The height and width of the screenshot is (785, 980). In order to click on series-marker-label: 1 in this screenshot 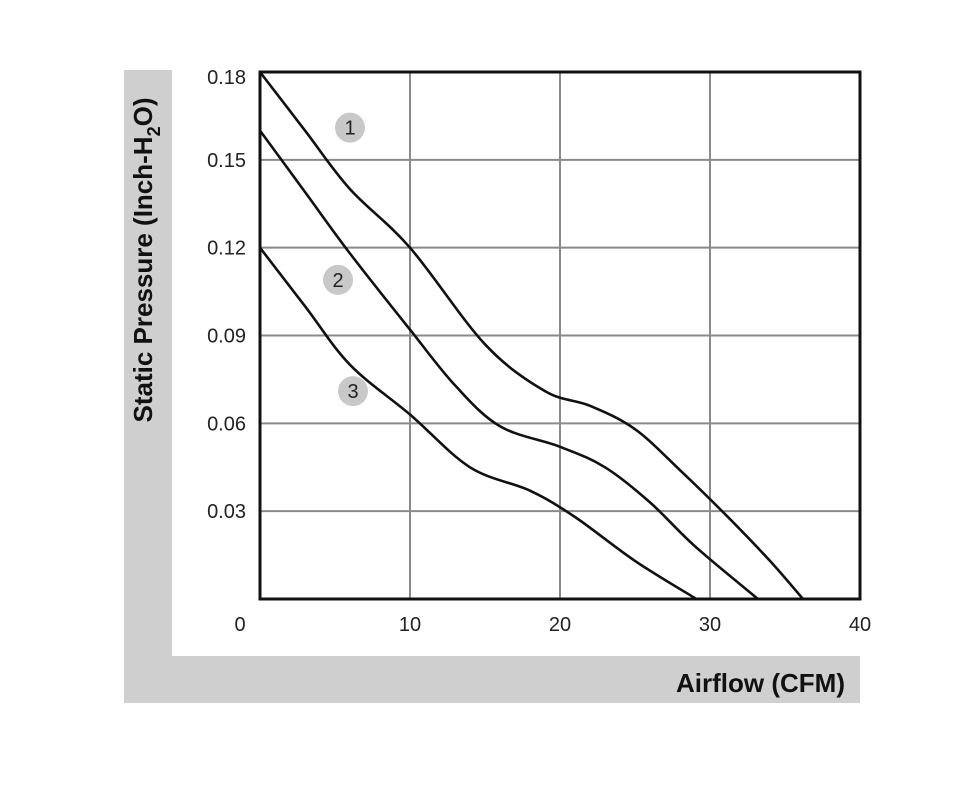, I will do `click(349, 129)`.